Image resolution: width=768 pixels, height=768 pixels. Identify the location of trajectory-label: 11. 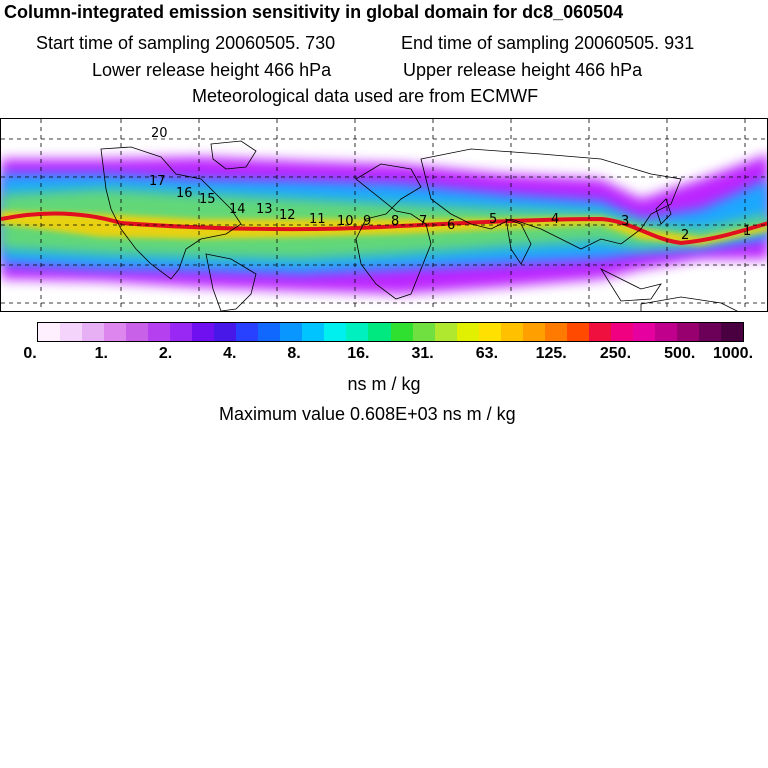
(317, 219).